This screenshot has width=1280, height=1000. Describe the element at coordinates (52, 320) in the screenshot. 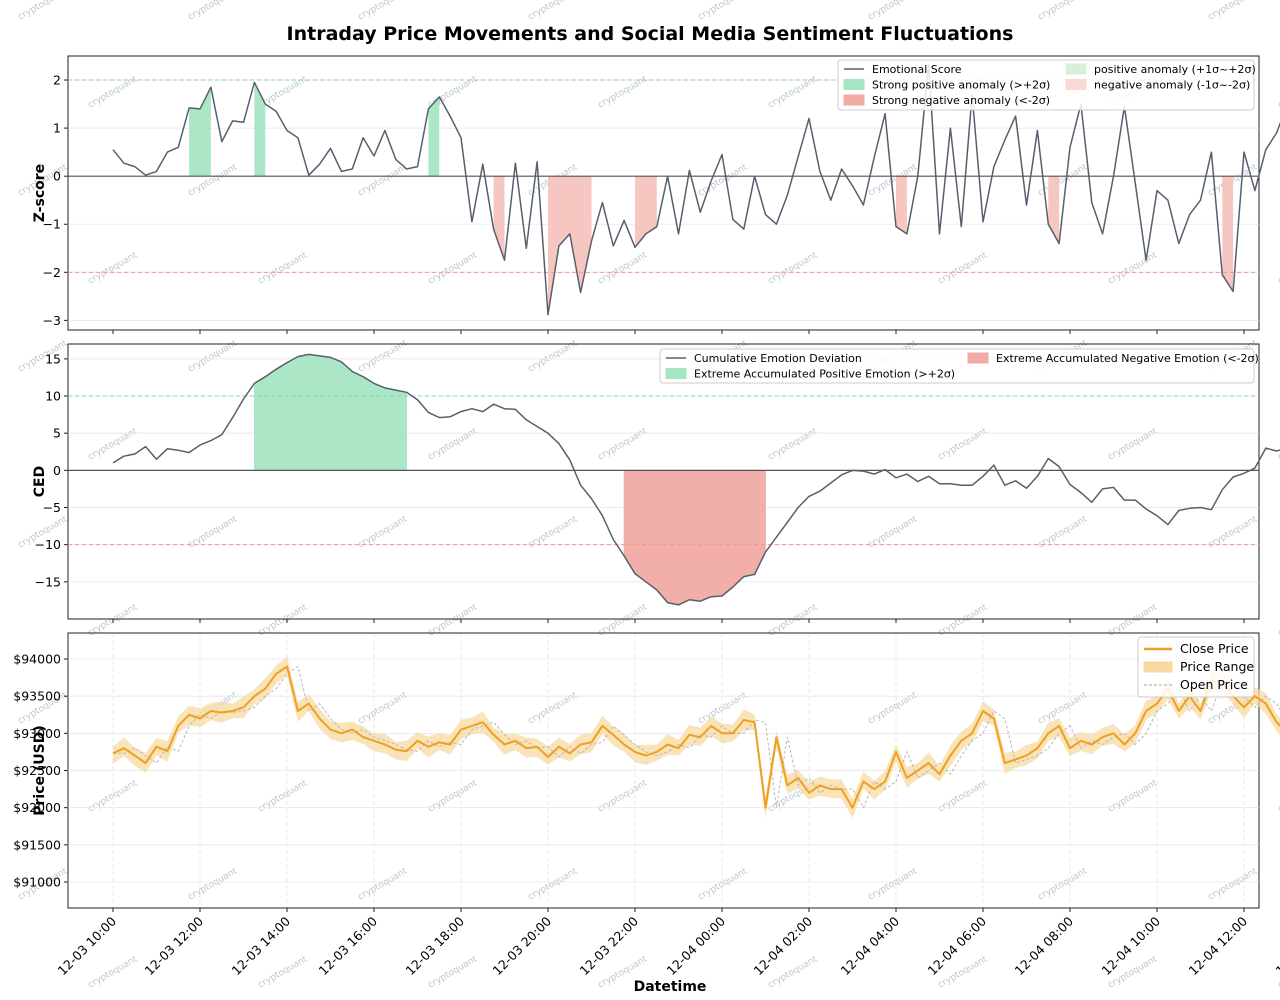

I see `y-tick-label: −3` at that location.